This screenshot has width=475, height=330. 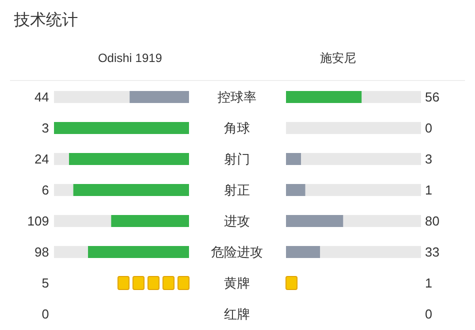 I want to click on text: 施安尼, so click(x=338, y=58).